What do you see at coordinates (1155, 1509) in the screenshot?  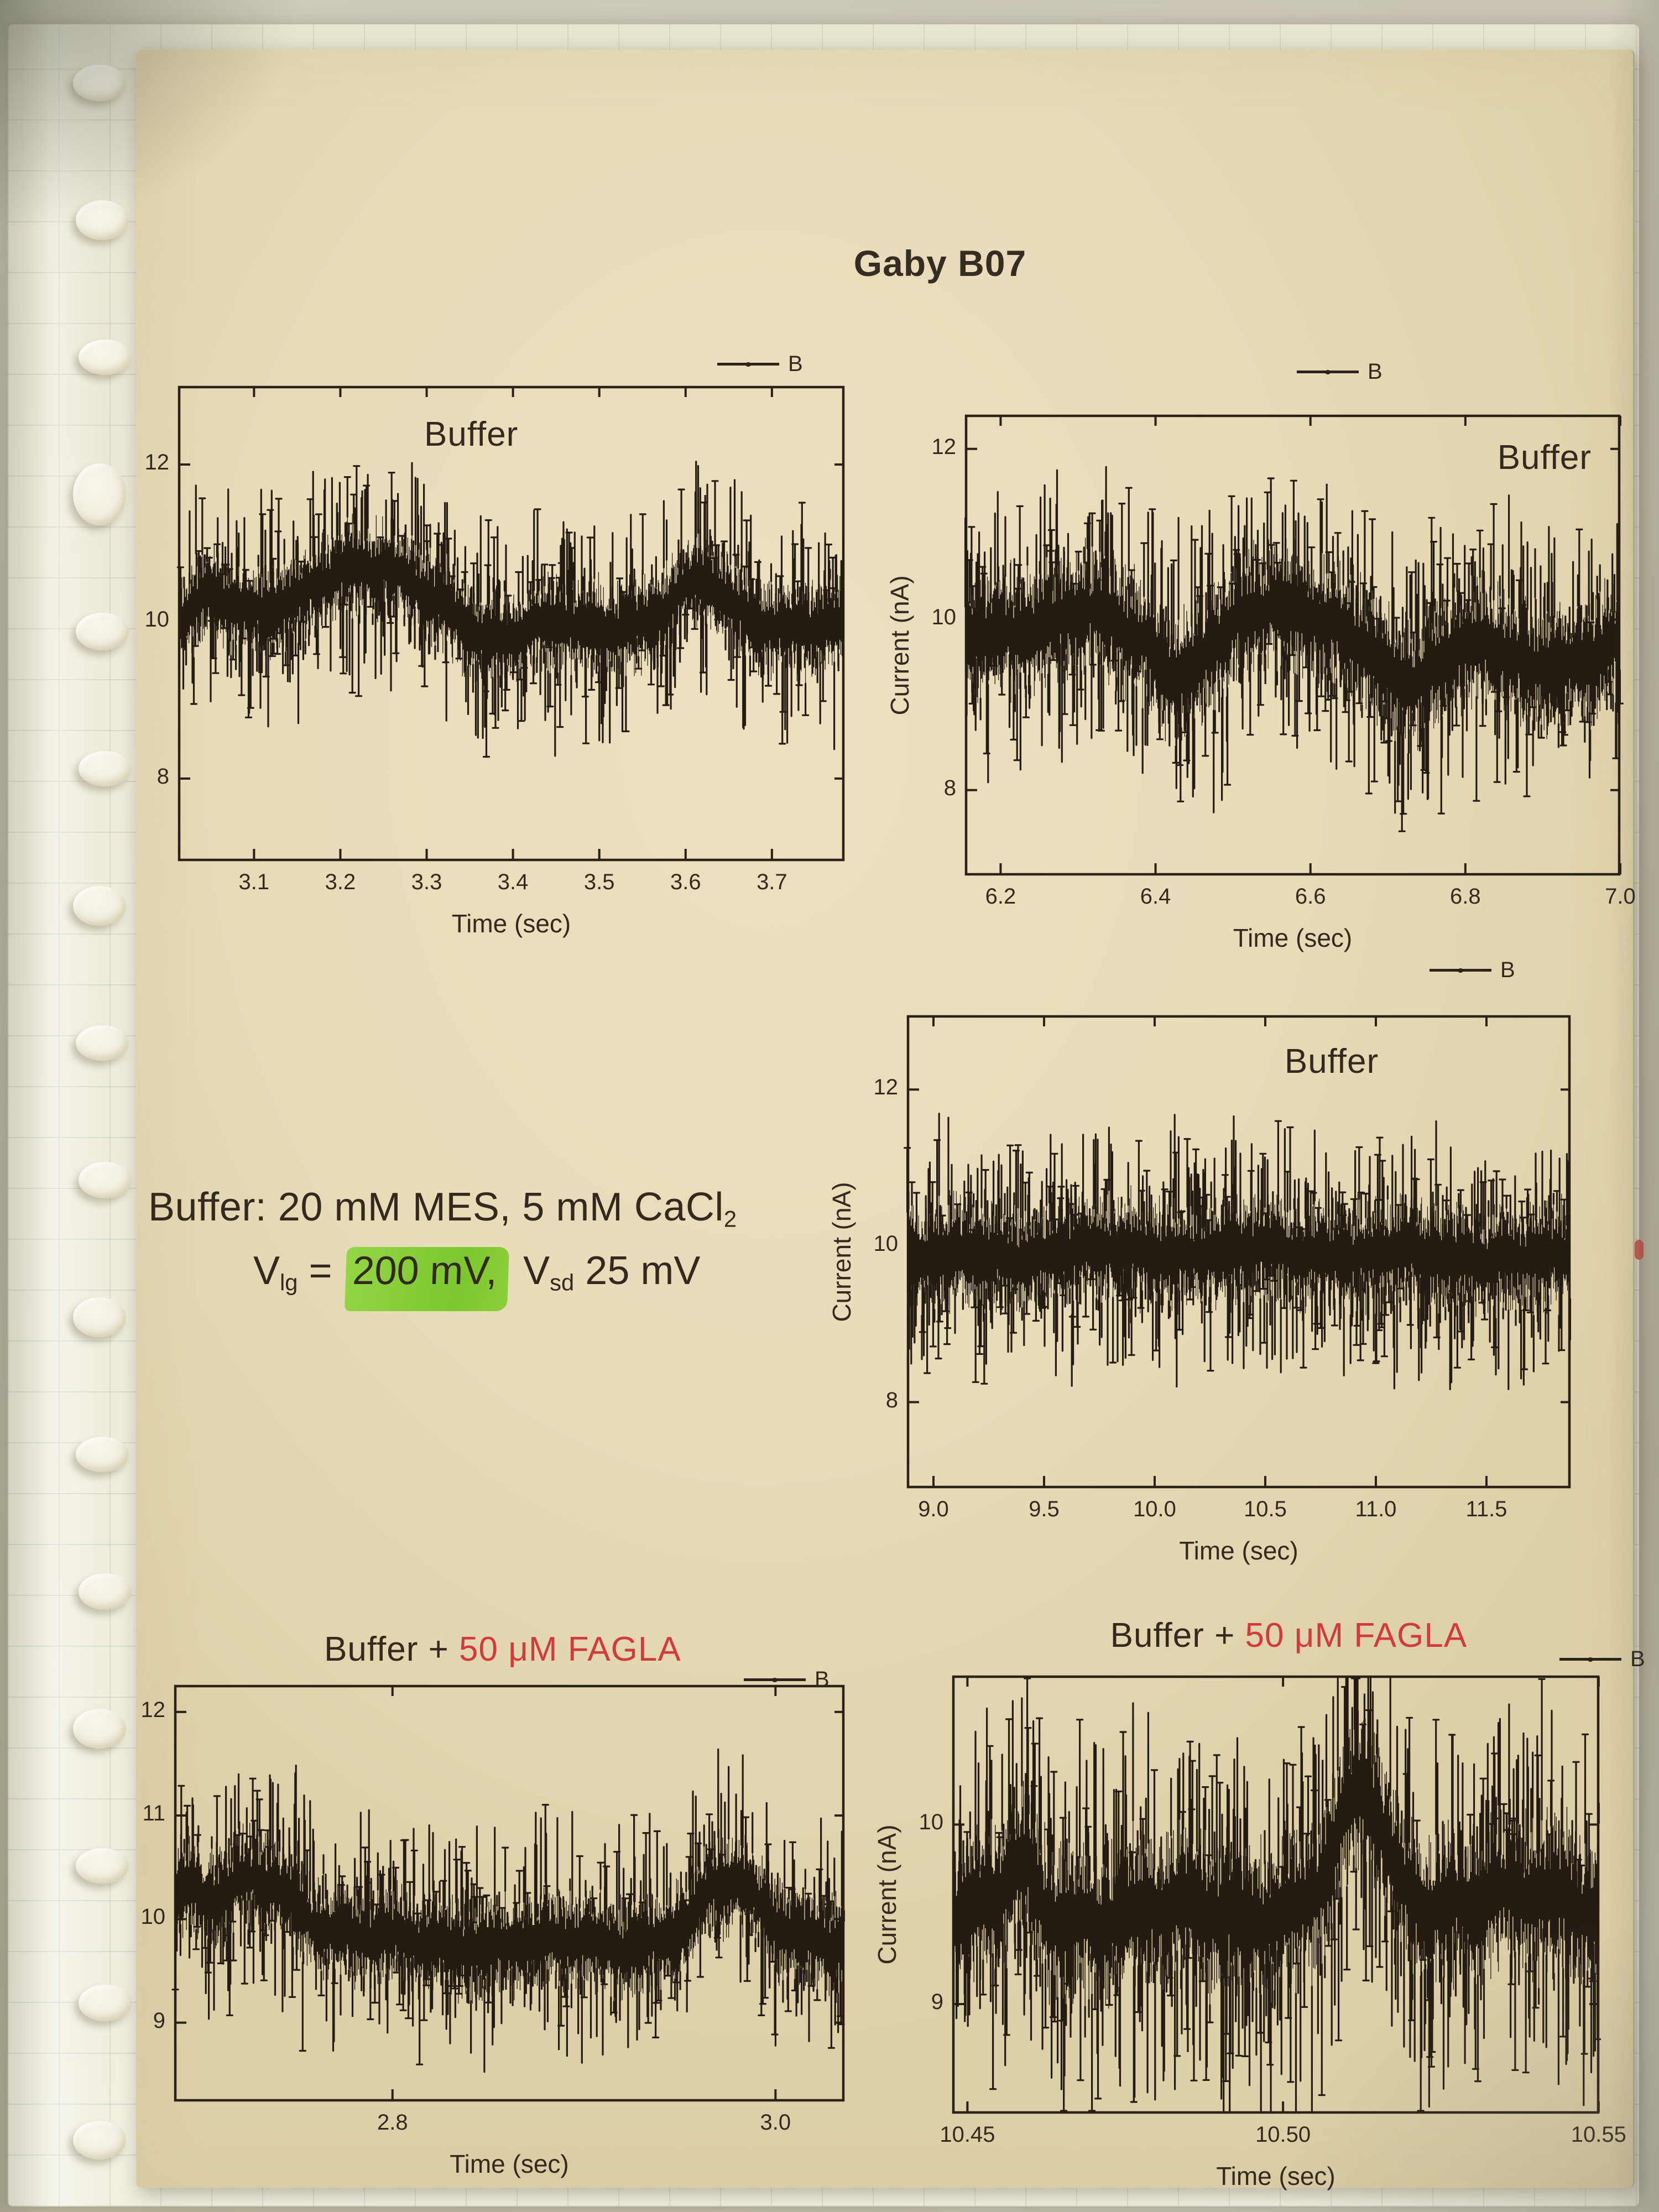 I see `x-tick-label: 10.0` at bounding box center [1155, 1509].